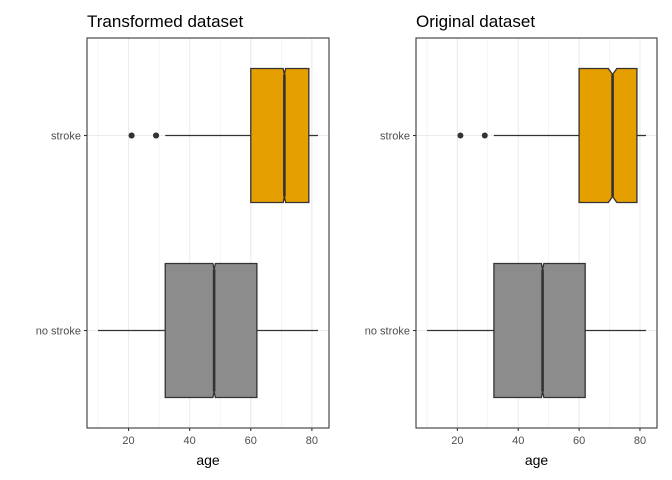 Image resolution: width=672 pixels, height=480 pixels. I want to click on panel-title: Transformed dataset, so click(165, 21).